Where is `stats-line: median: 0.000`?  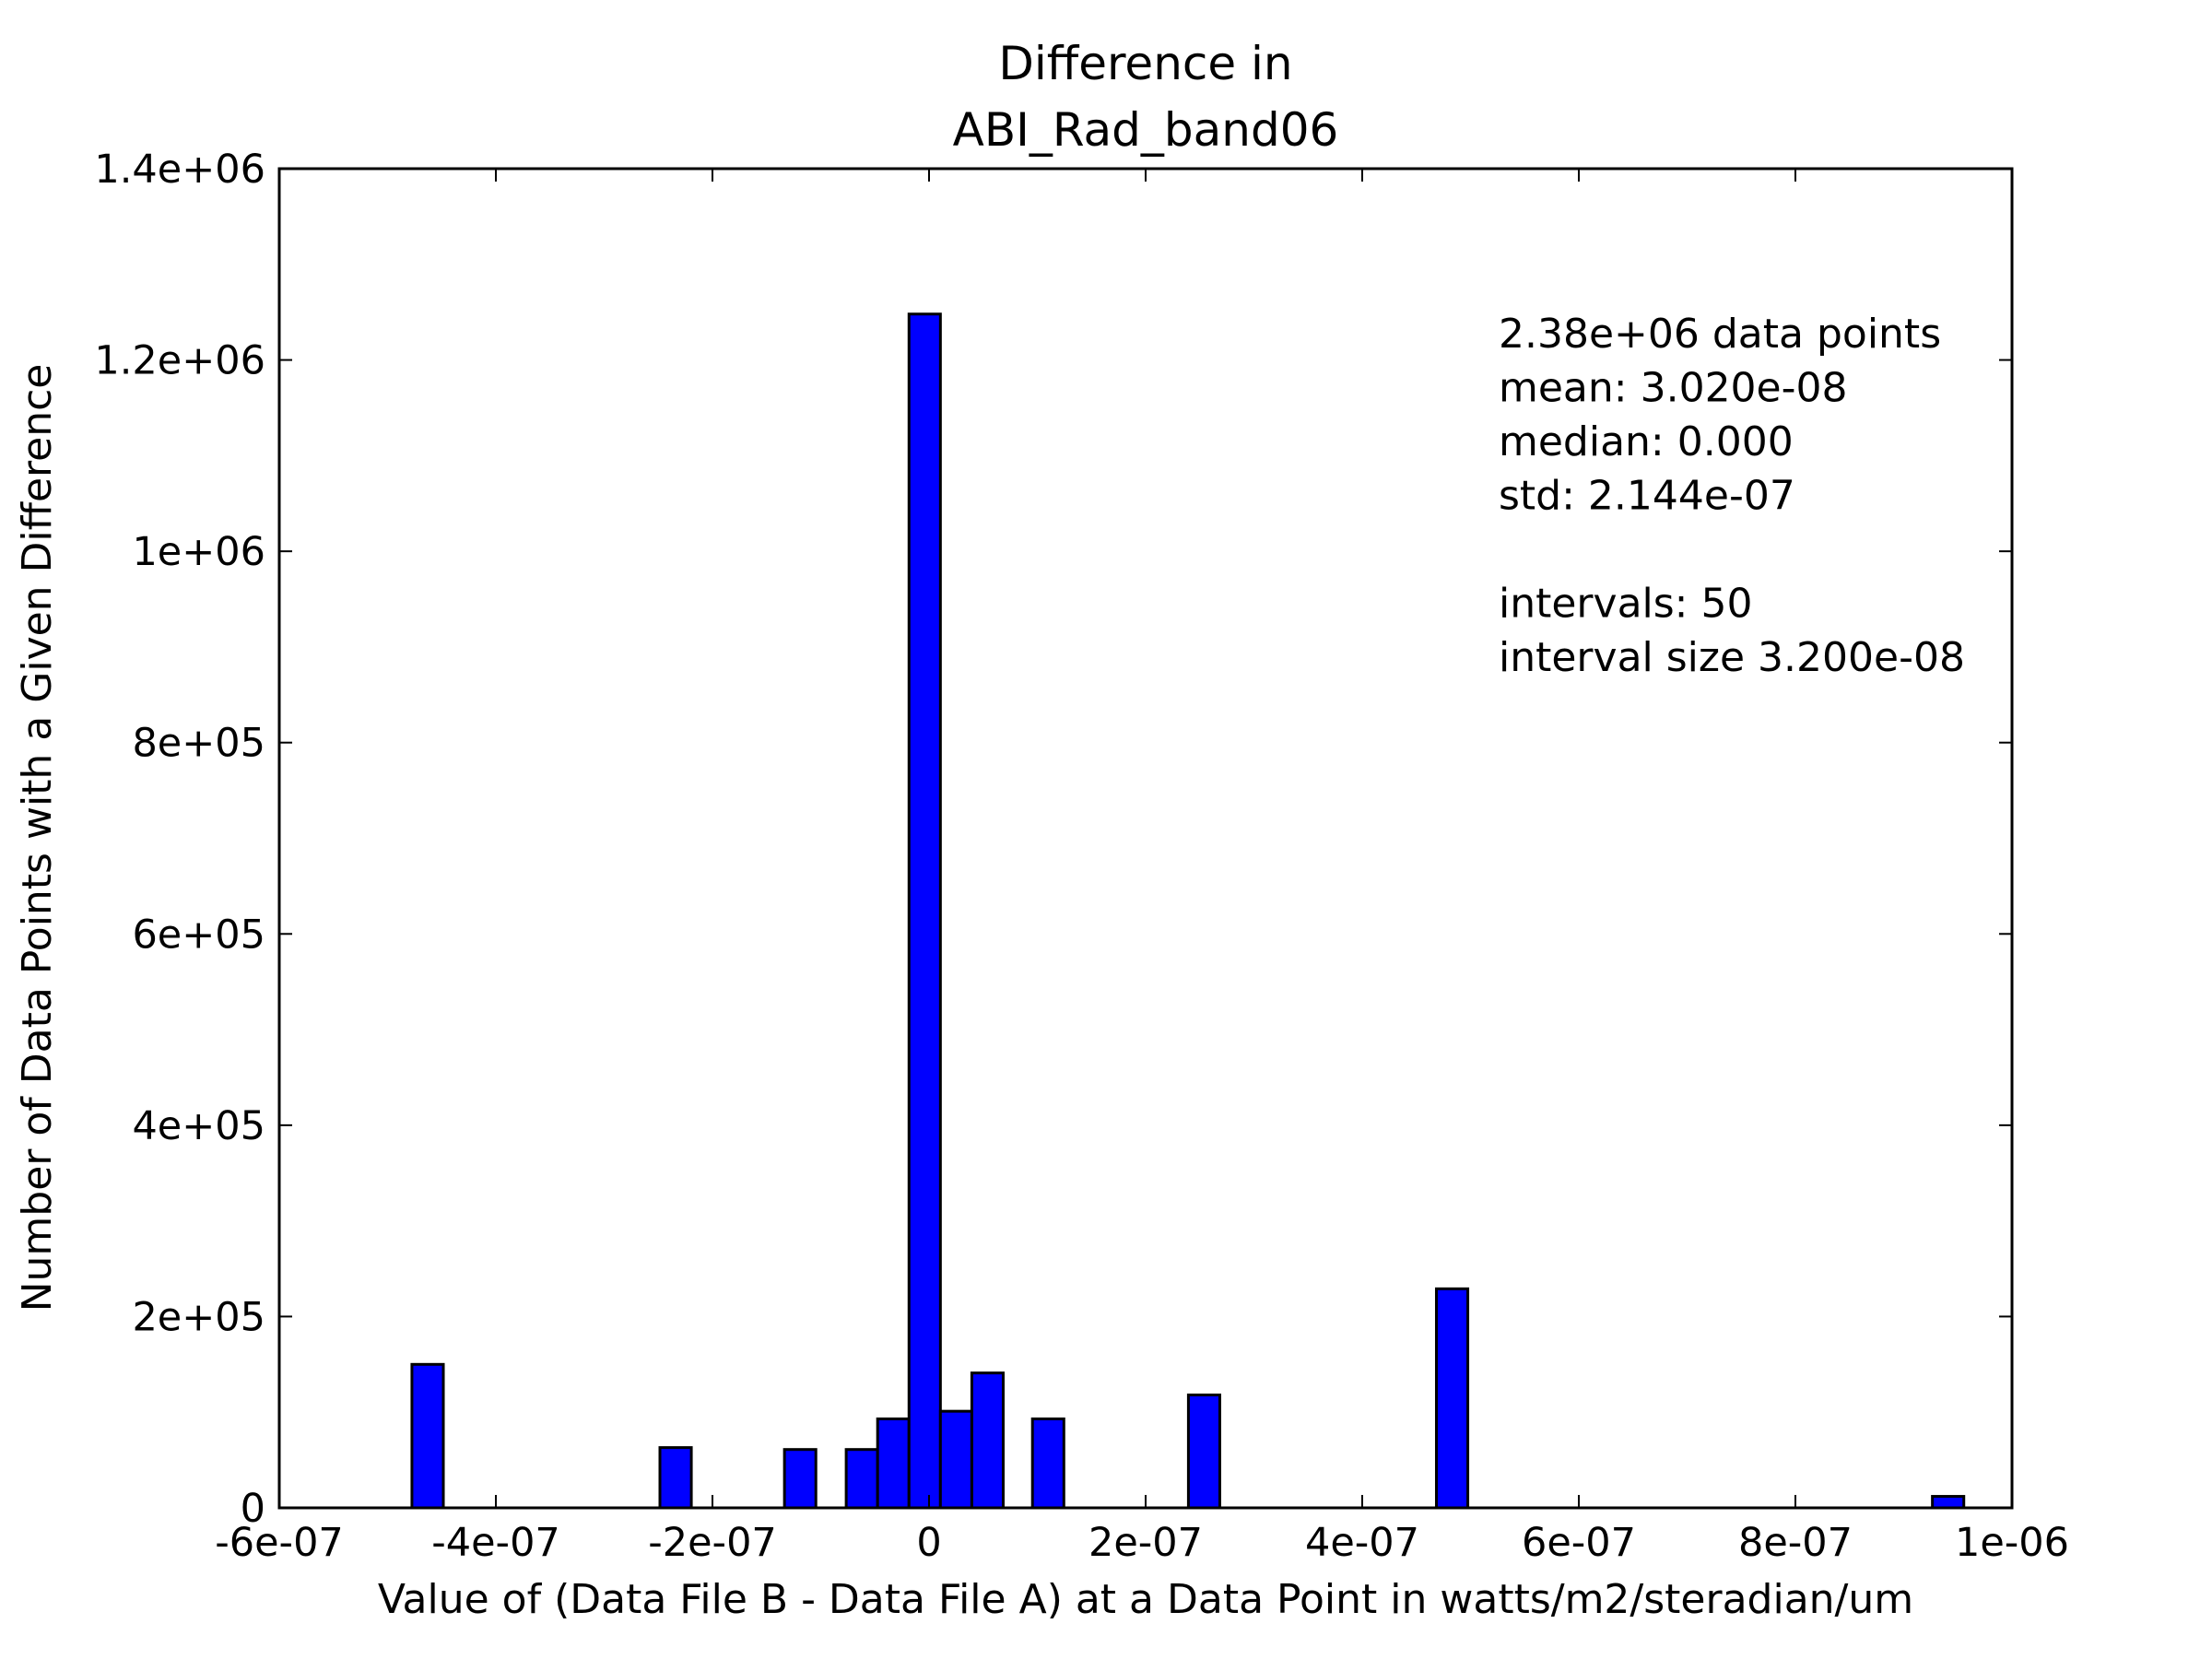
stats-line: median: 0.000 is located at coordinates (1646, 441).